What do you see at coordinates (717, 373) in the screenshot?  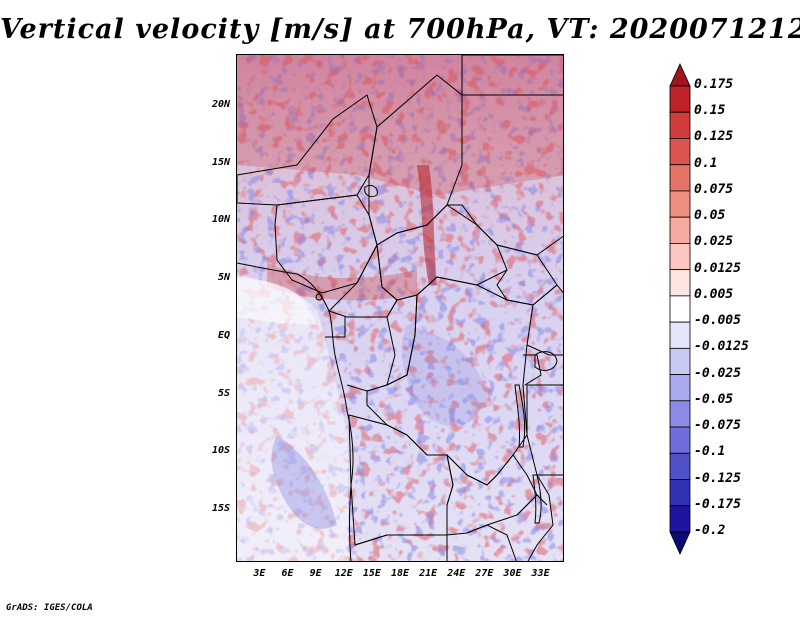 I see `colorbar-label: -0.025` at bounding box center [717, 373].